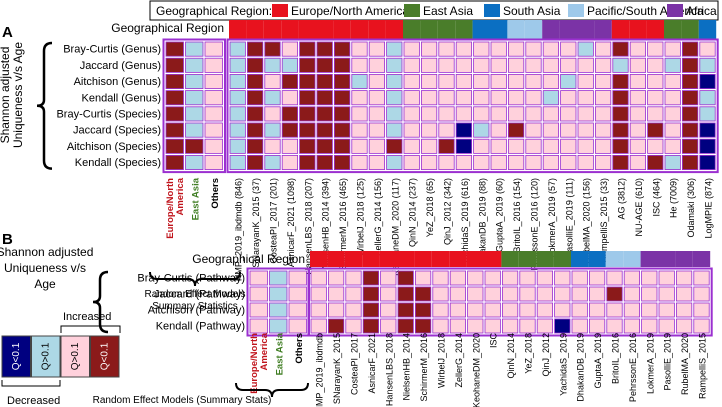  What do you see at coordinates (100, 302) in the screenshot?
I see `panelB-row-brace` at bounding box center [100, 302].